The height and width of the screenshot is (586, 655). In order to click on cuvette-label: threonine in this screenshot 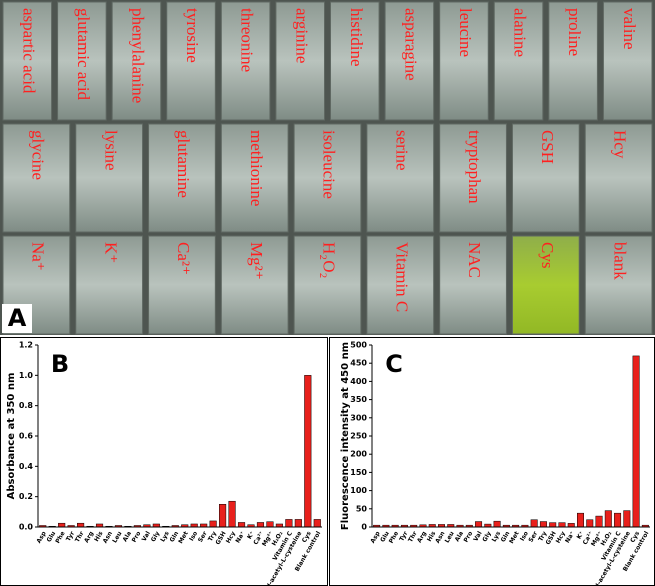, I will do `click(247, 40)`.